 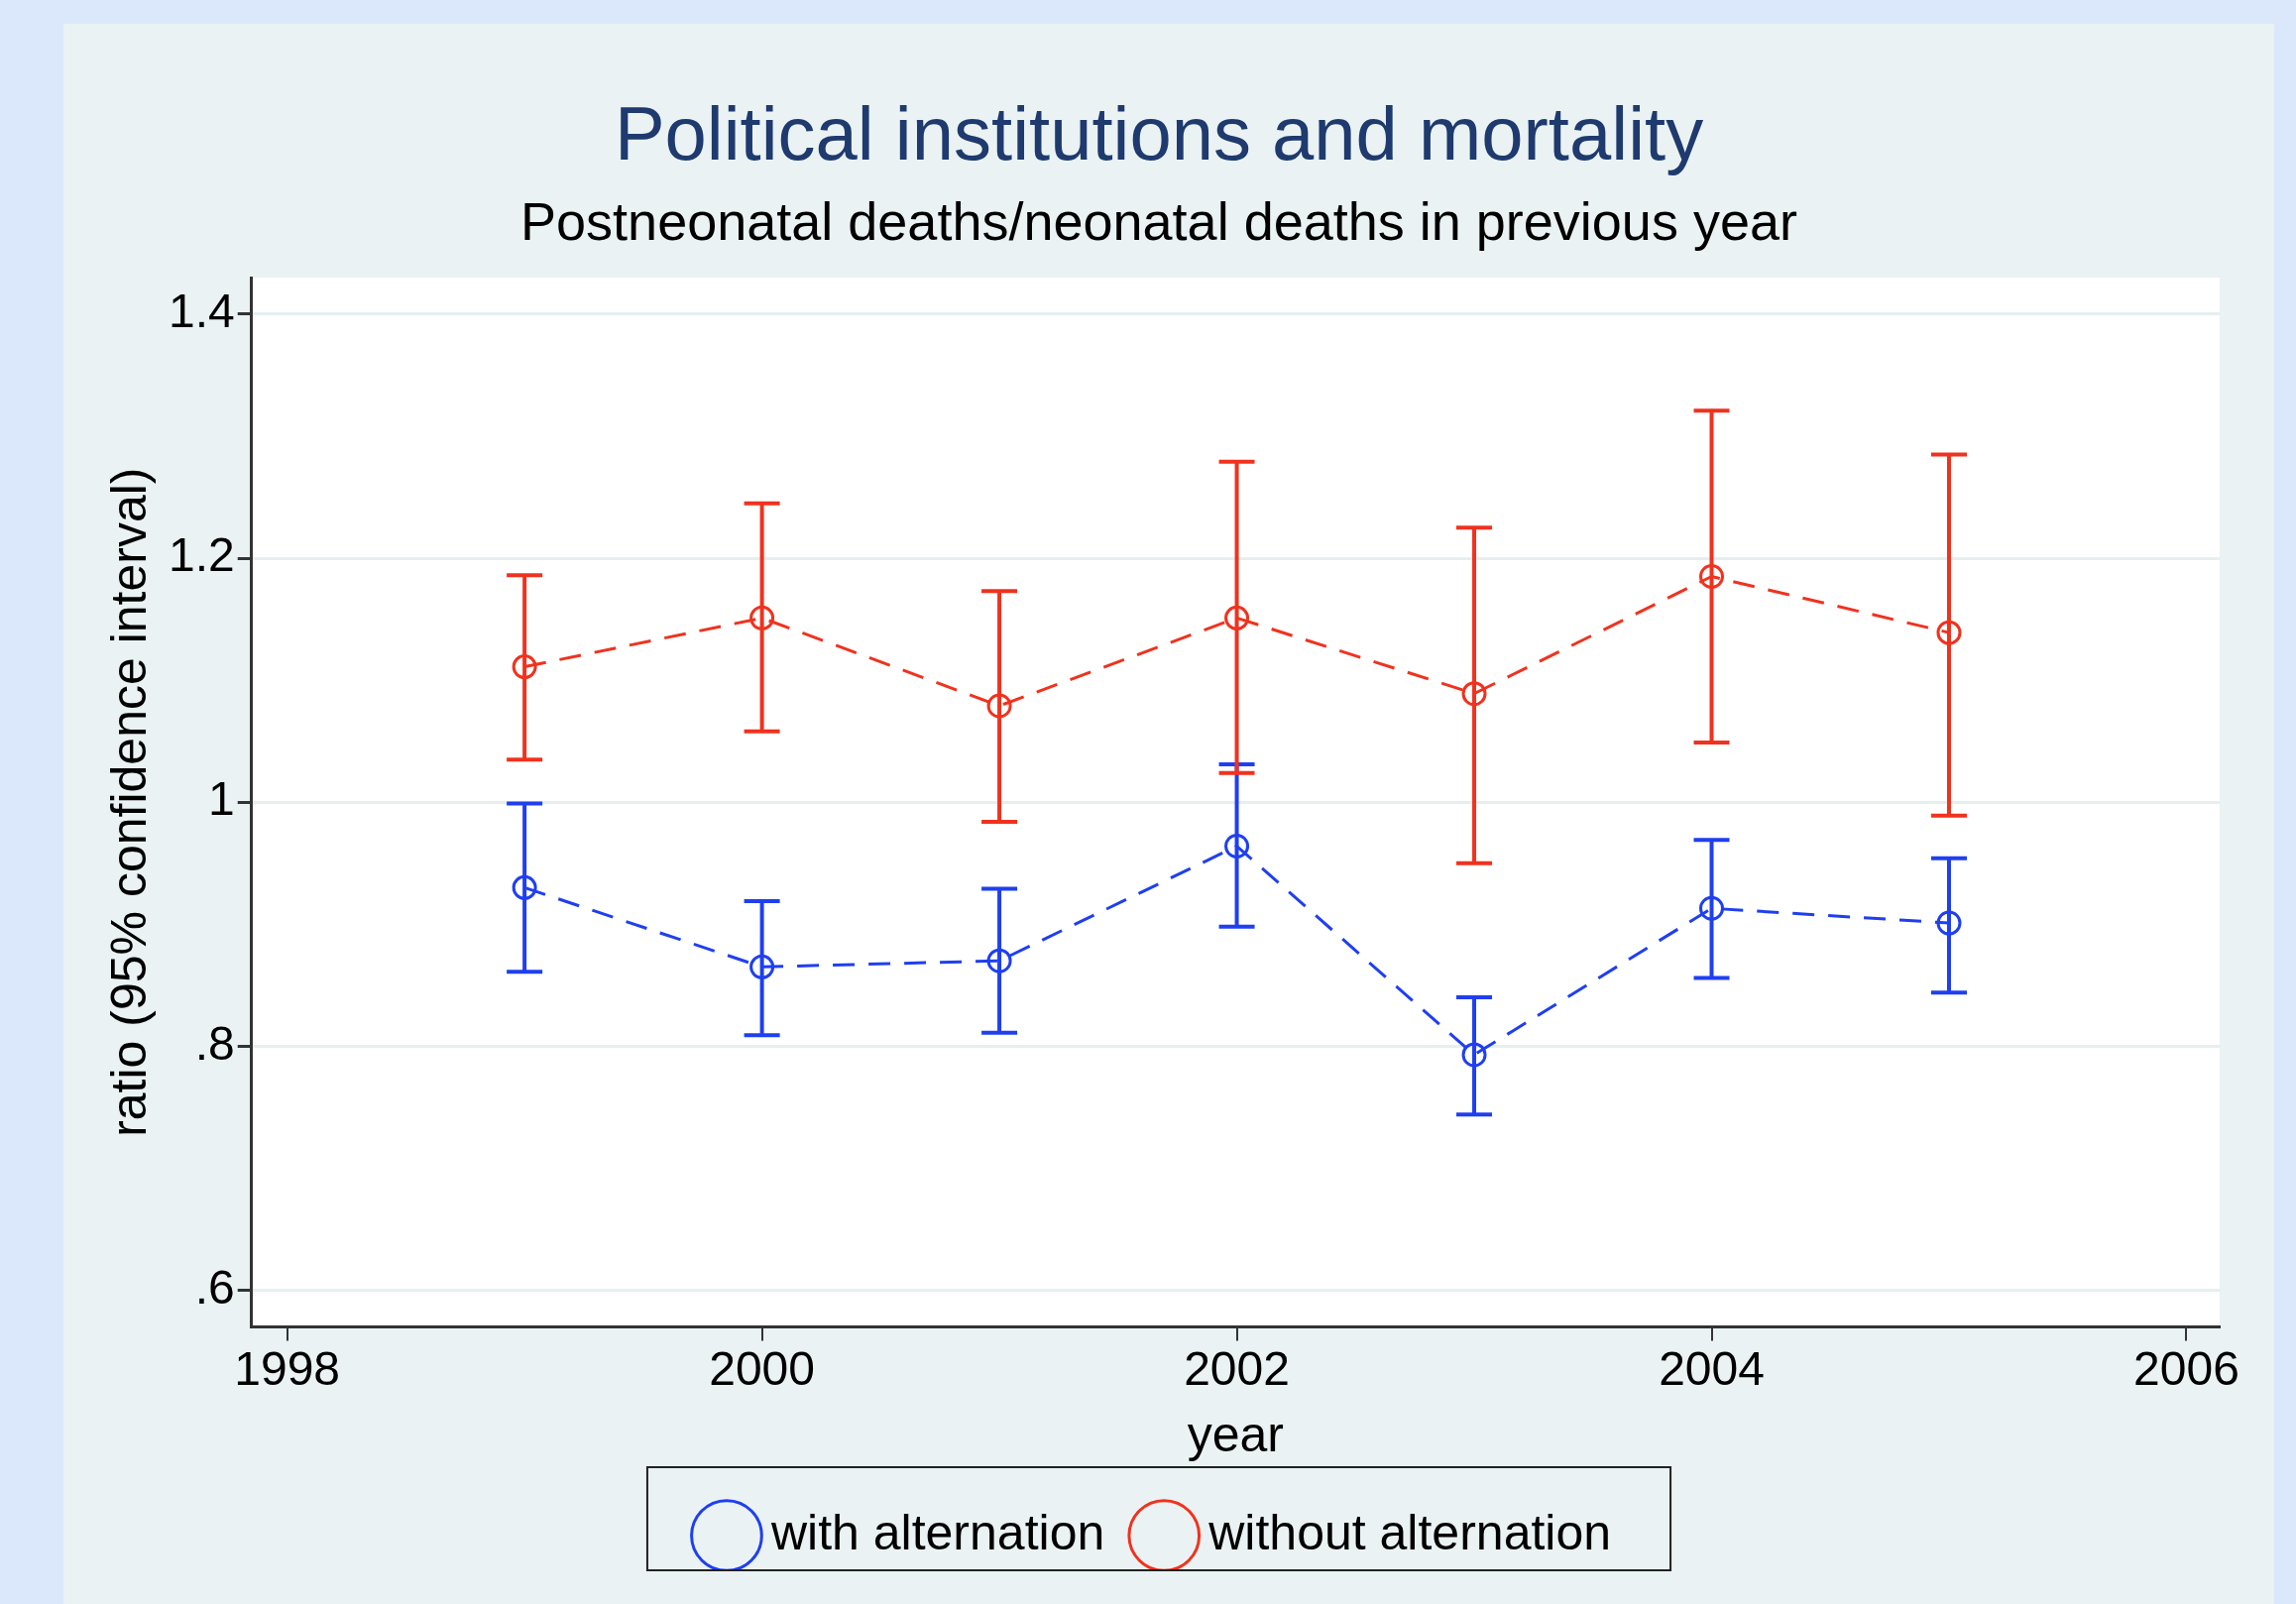 I want to click on x-tick-label: 2004, so click(x=1712, y=1369).